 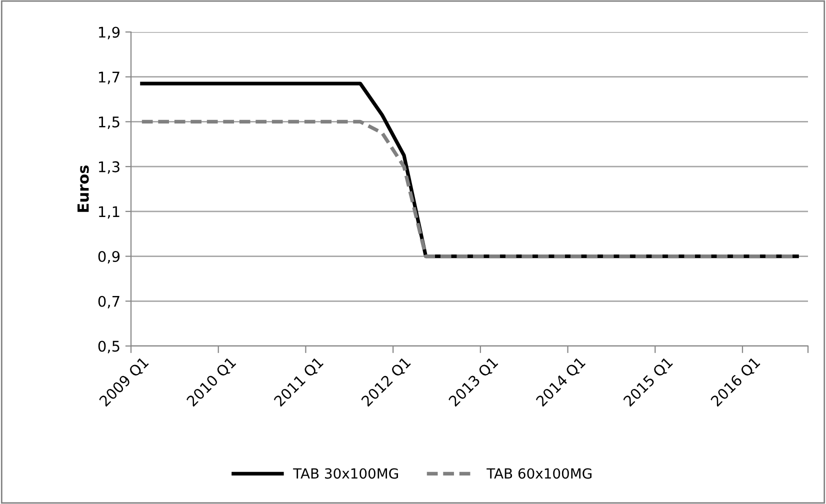 What do you see at coordinates (109, 33) in the screenshot?
I see `y-tick-label: 1,9` at bounding box center [109, 33].